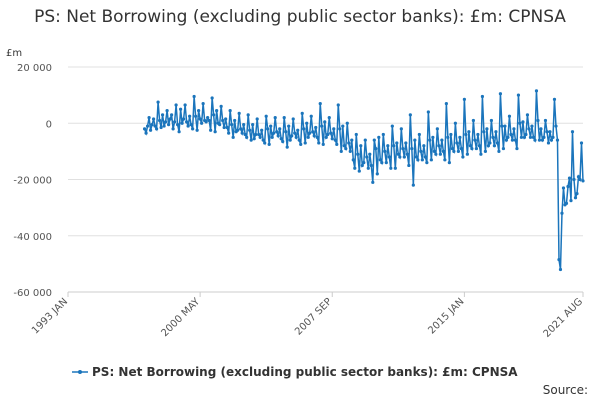 Image resolution: width=600 pixels, height=400 pixels. I want to click on x-tick-label: 2000 MAY, so click(181, 317).